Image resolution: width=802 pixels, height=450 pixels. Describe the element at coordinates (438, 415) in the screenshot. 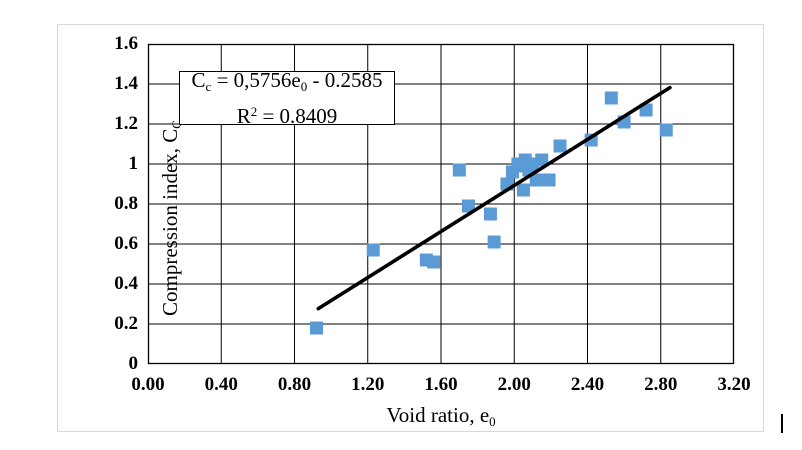

I see `label-segment: Void ratio, e` at that location.